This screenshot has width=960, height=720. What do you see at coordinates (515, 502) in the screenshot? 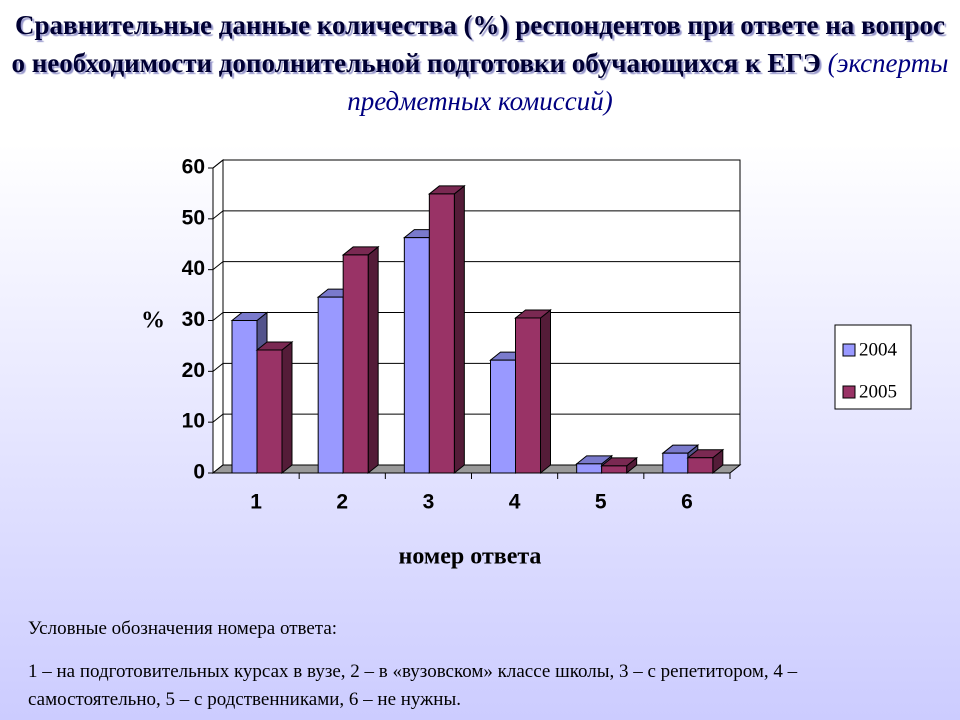
I see `x-tick-label: 4` at bounding box center [515, 502].